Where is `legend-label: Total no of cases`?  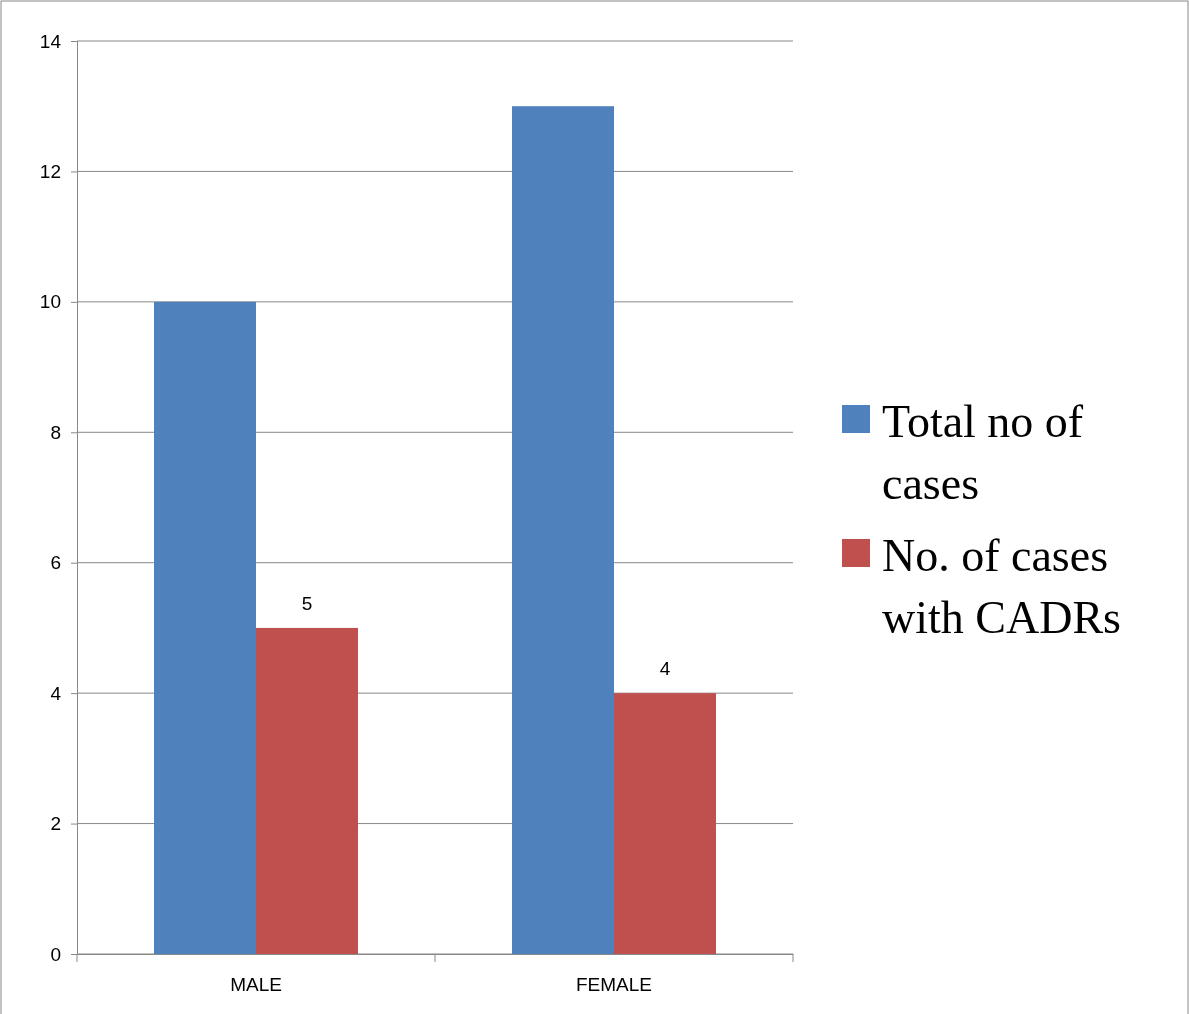 legend-label: Total no of cases is located at coordinates (983, 452).